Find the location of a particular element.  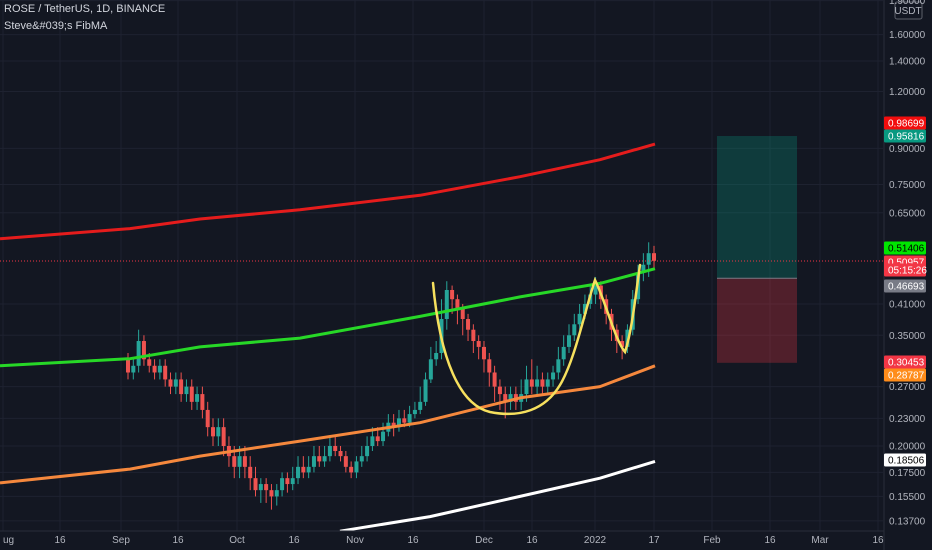

long-position-tool is located at coordinates (757, 249).